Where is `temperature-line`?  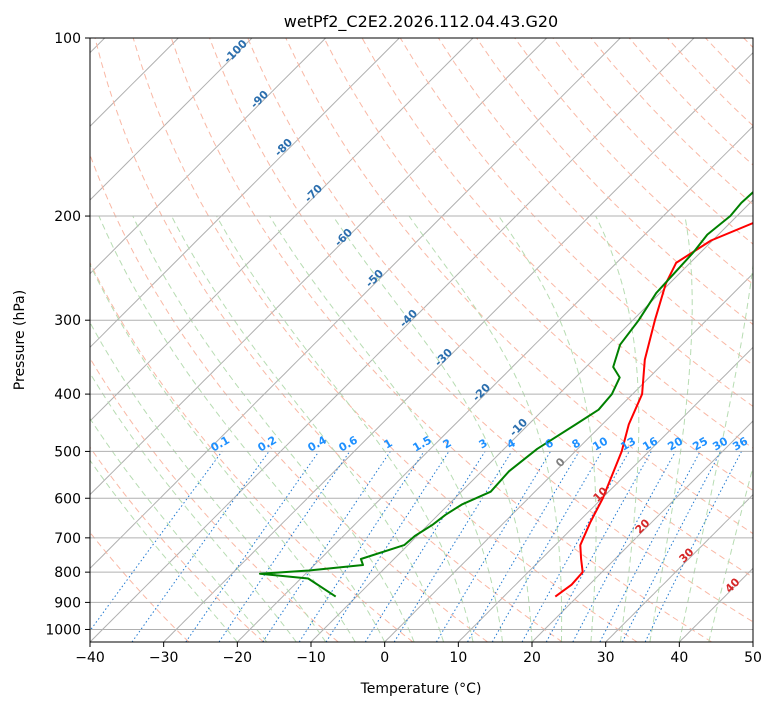 temperature-line is located at coordinates (653, 410).